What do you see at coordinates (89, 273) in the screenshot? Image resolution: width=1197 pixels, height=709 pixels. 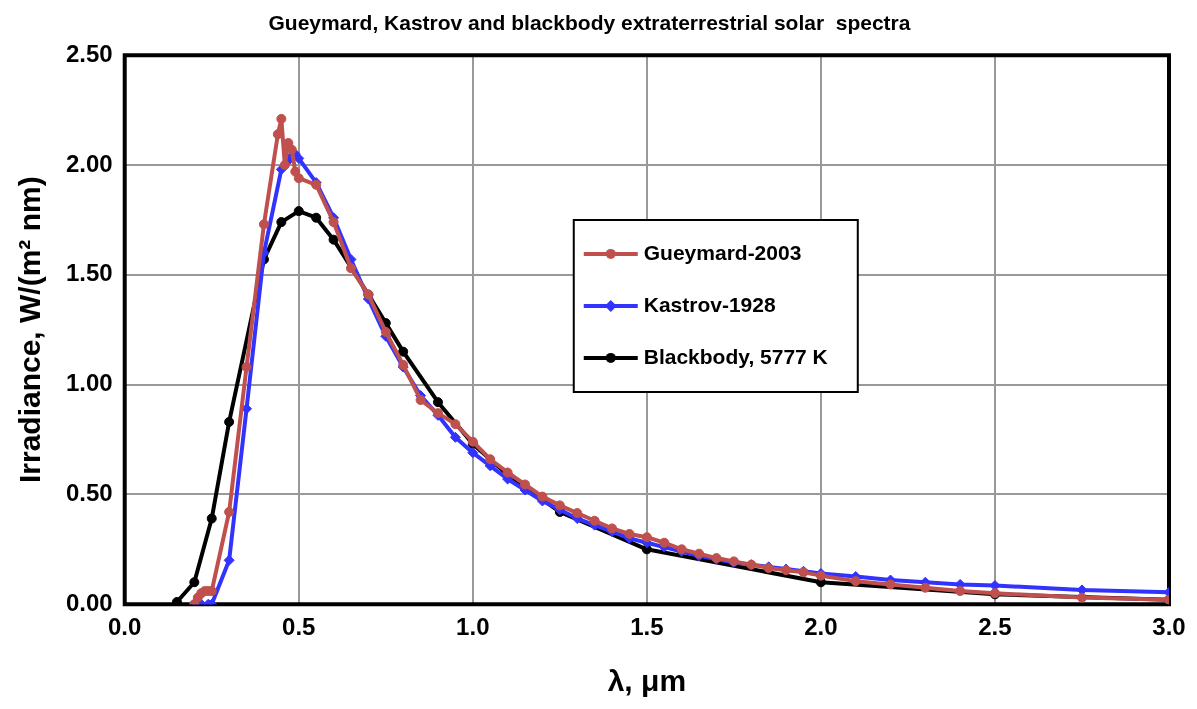 I see `y-tick-label: 1.50` at bounding box center [89, 273].